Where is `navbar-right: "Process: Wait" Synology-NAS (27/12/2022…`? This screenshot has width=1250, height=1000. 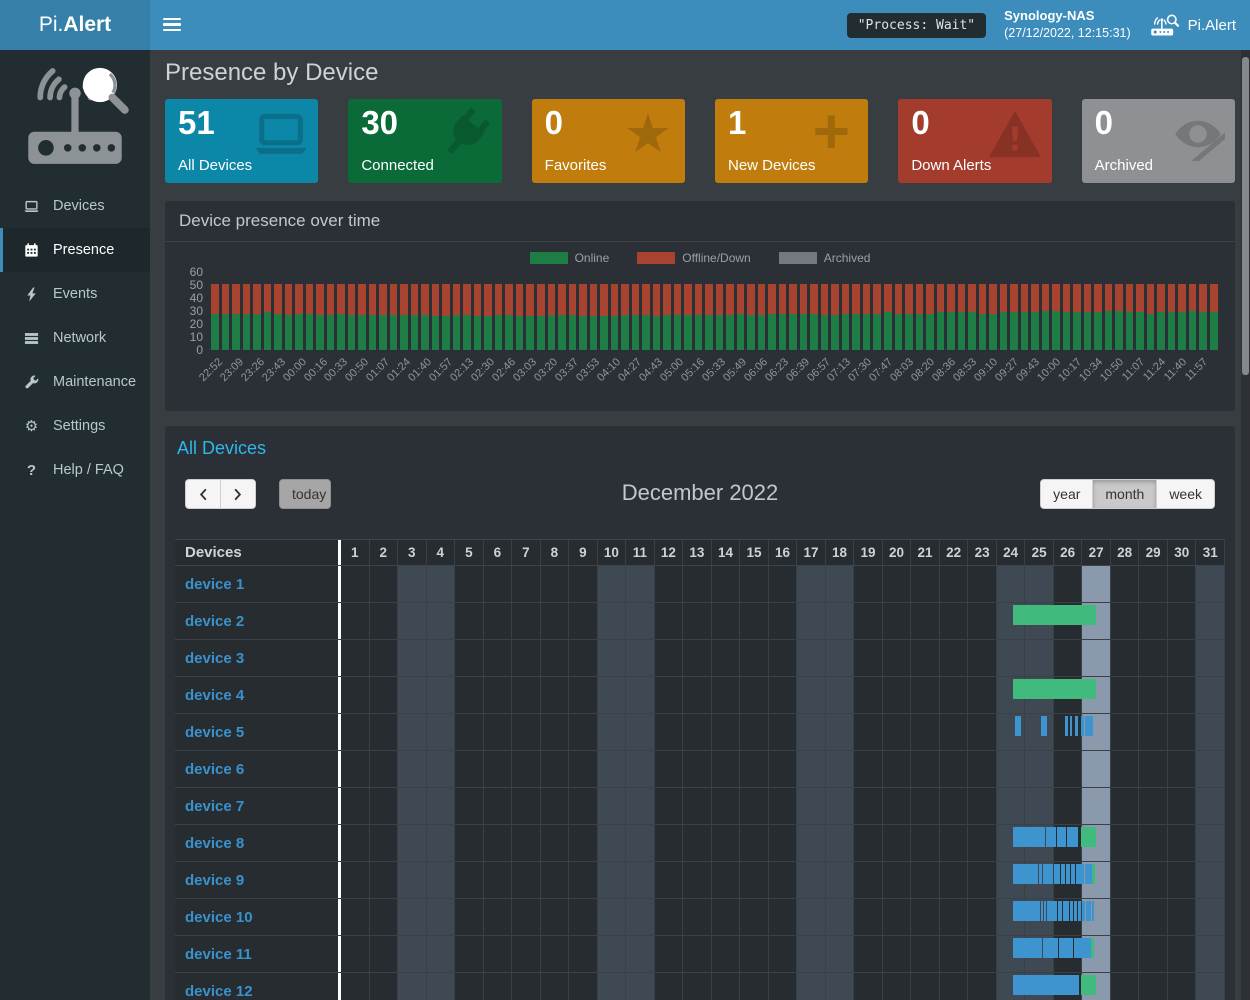 navbar-right: "Process: Wait" Synology-NAS (27/12/2022… is located at coordinates (1041, 25).